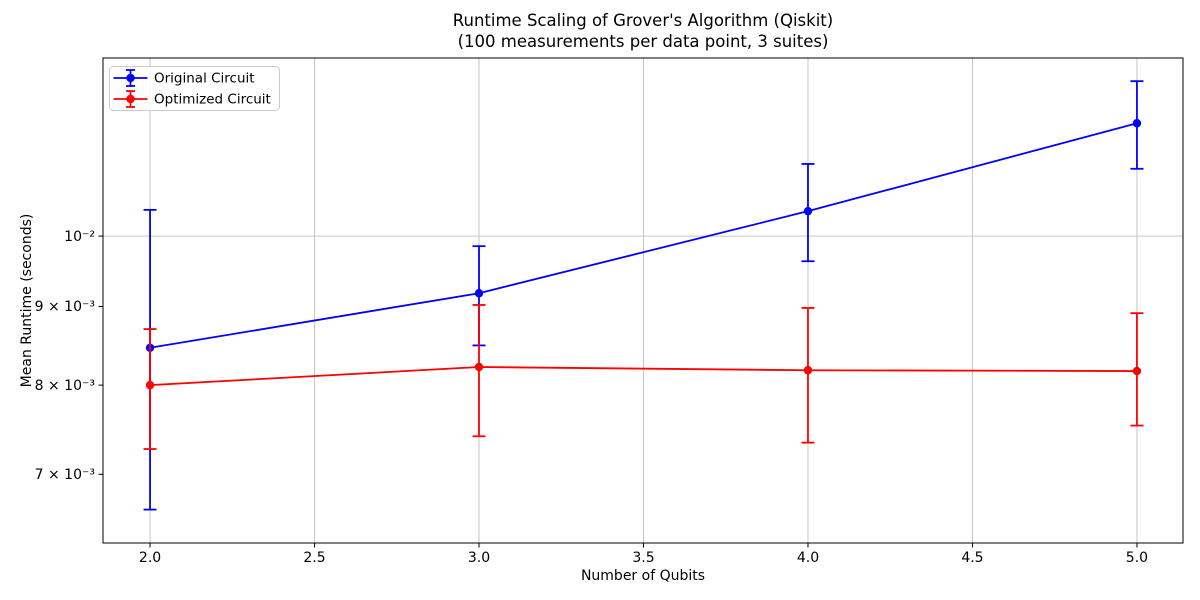 The image size is (1200, 600). What do you see at coordinates (65, 475) in the screenshot?
I see `y-tick-label: 7 × 10⁻³` at bounding box center [65, 475].